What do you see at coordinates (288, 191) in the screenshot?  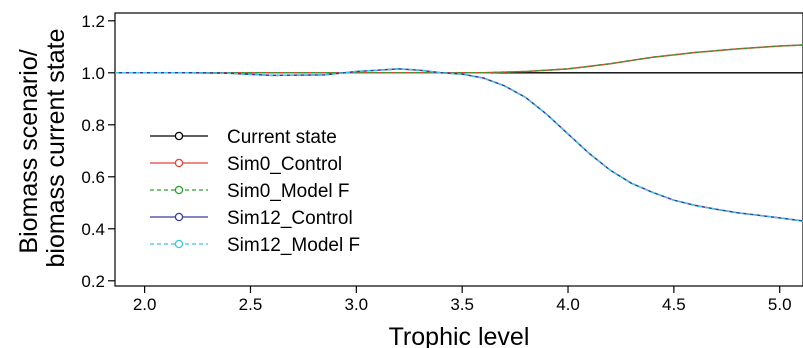 I see `legend-label: Sim0_Model F` at bounding box center [288, 191].